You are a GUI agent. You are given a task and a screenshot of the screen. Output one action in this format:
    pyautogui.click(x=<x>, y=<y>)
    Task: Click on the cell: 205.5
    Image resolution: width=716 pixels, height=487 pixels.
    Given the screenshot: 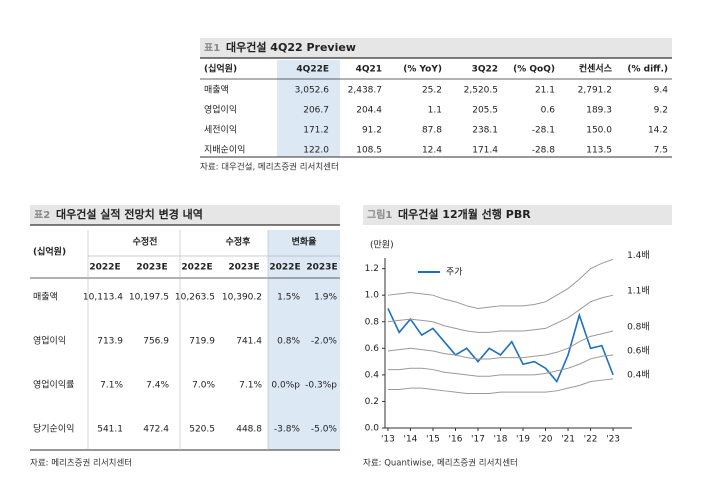 What is the action you would take?
    pyautogui.click(x=485, y=111)
    